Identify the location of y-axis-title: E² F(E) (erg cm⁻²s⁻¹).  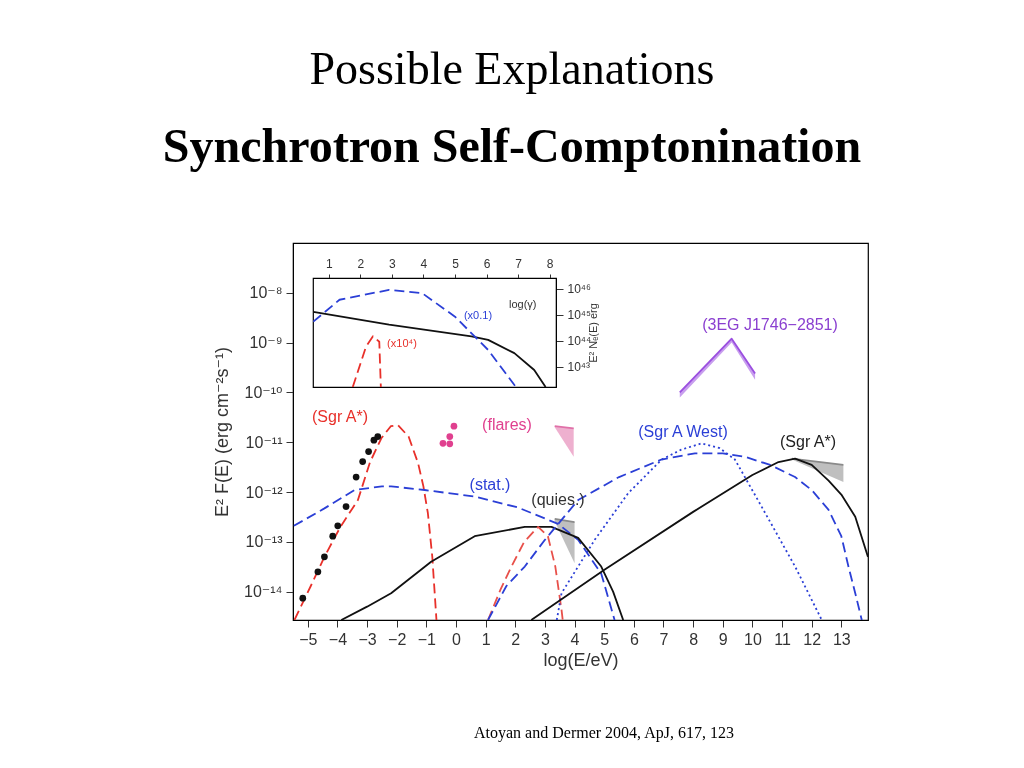
(222, 432).